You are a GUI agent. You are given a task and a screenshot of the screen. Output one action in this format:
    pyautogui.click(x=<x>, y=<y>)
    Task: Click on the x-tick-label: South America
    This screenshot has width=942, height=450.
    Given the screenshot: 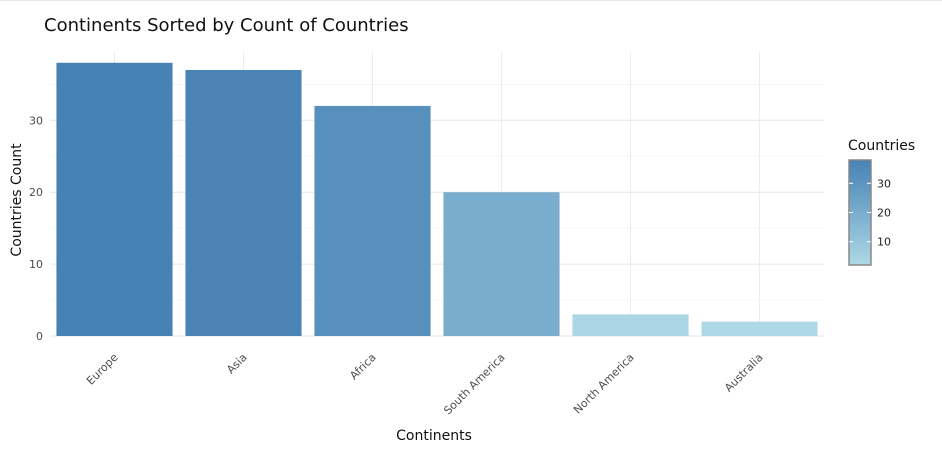 What is the action you would take?
    pyautogui.click(x=474, y=384)
    